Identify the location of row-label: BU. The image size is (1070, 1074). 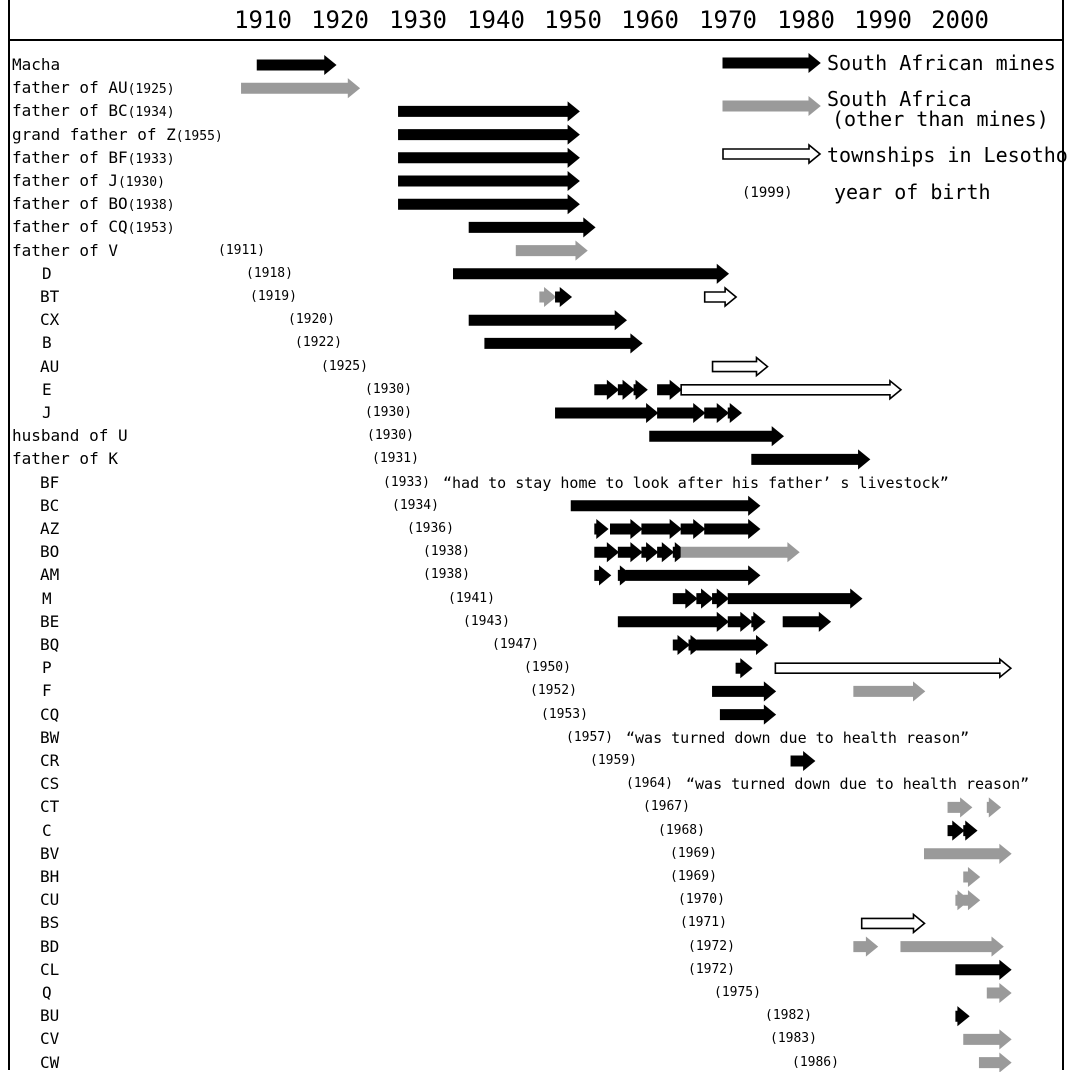
(49, 1016).